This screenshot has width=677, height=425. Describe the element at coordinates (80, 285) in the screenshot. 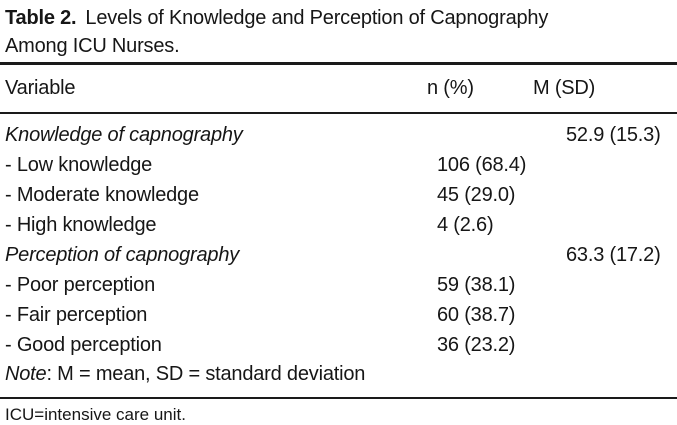

I see `row-label: - Poor perception` at that location.